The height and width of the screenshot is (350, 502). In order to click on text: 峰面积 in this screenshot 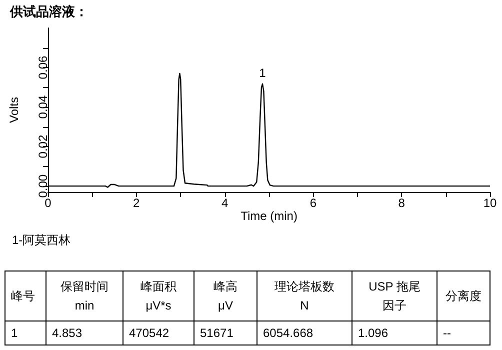, I will do `click(158, 287)`.